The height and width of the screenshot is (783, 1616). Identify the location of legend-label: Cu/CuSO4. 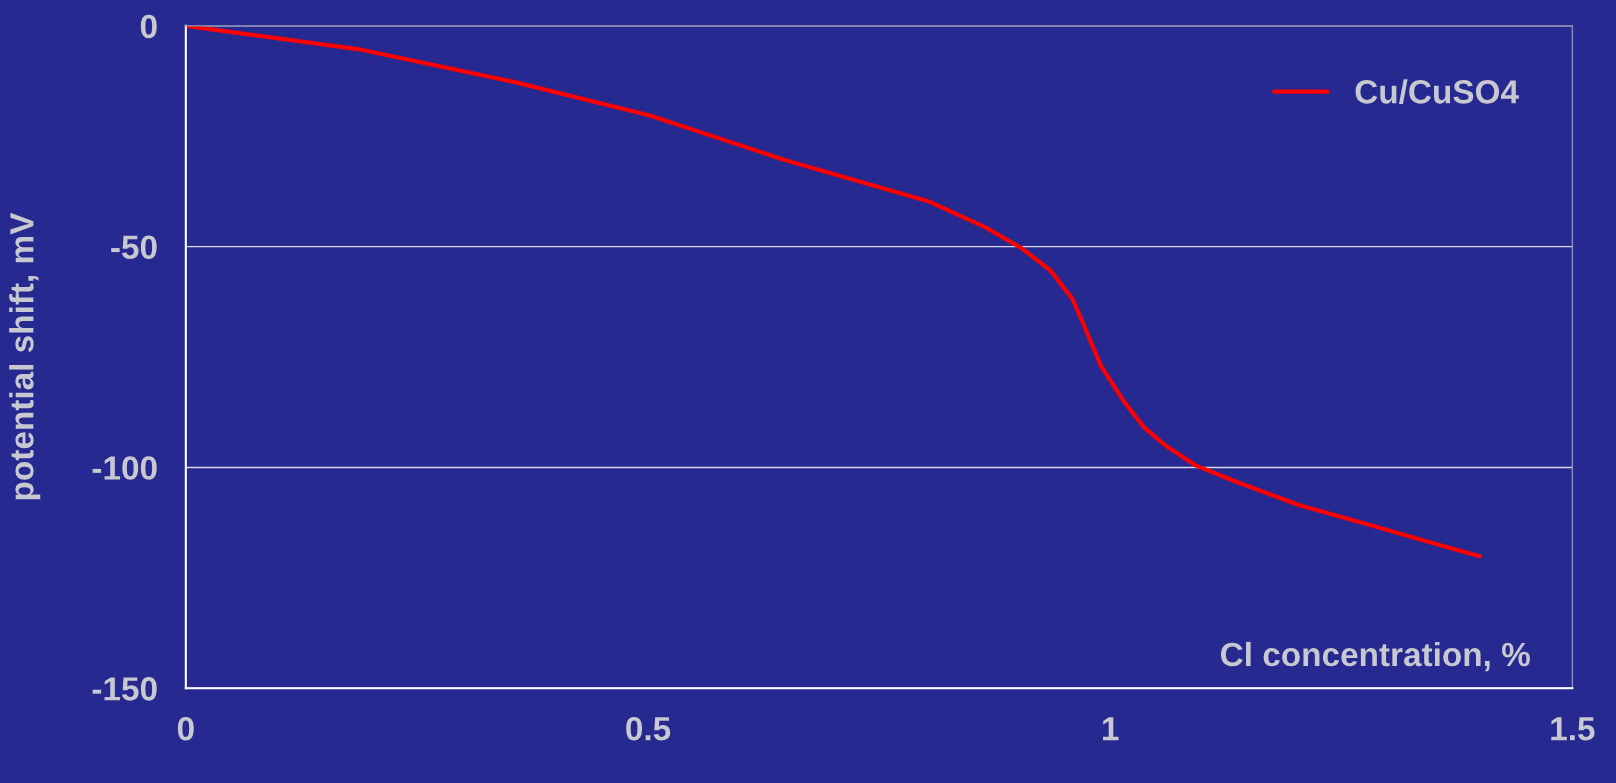
(1437, 91).